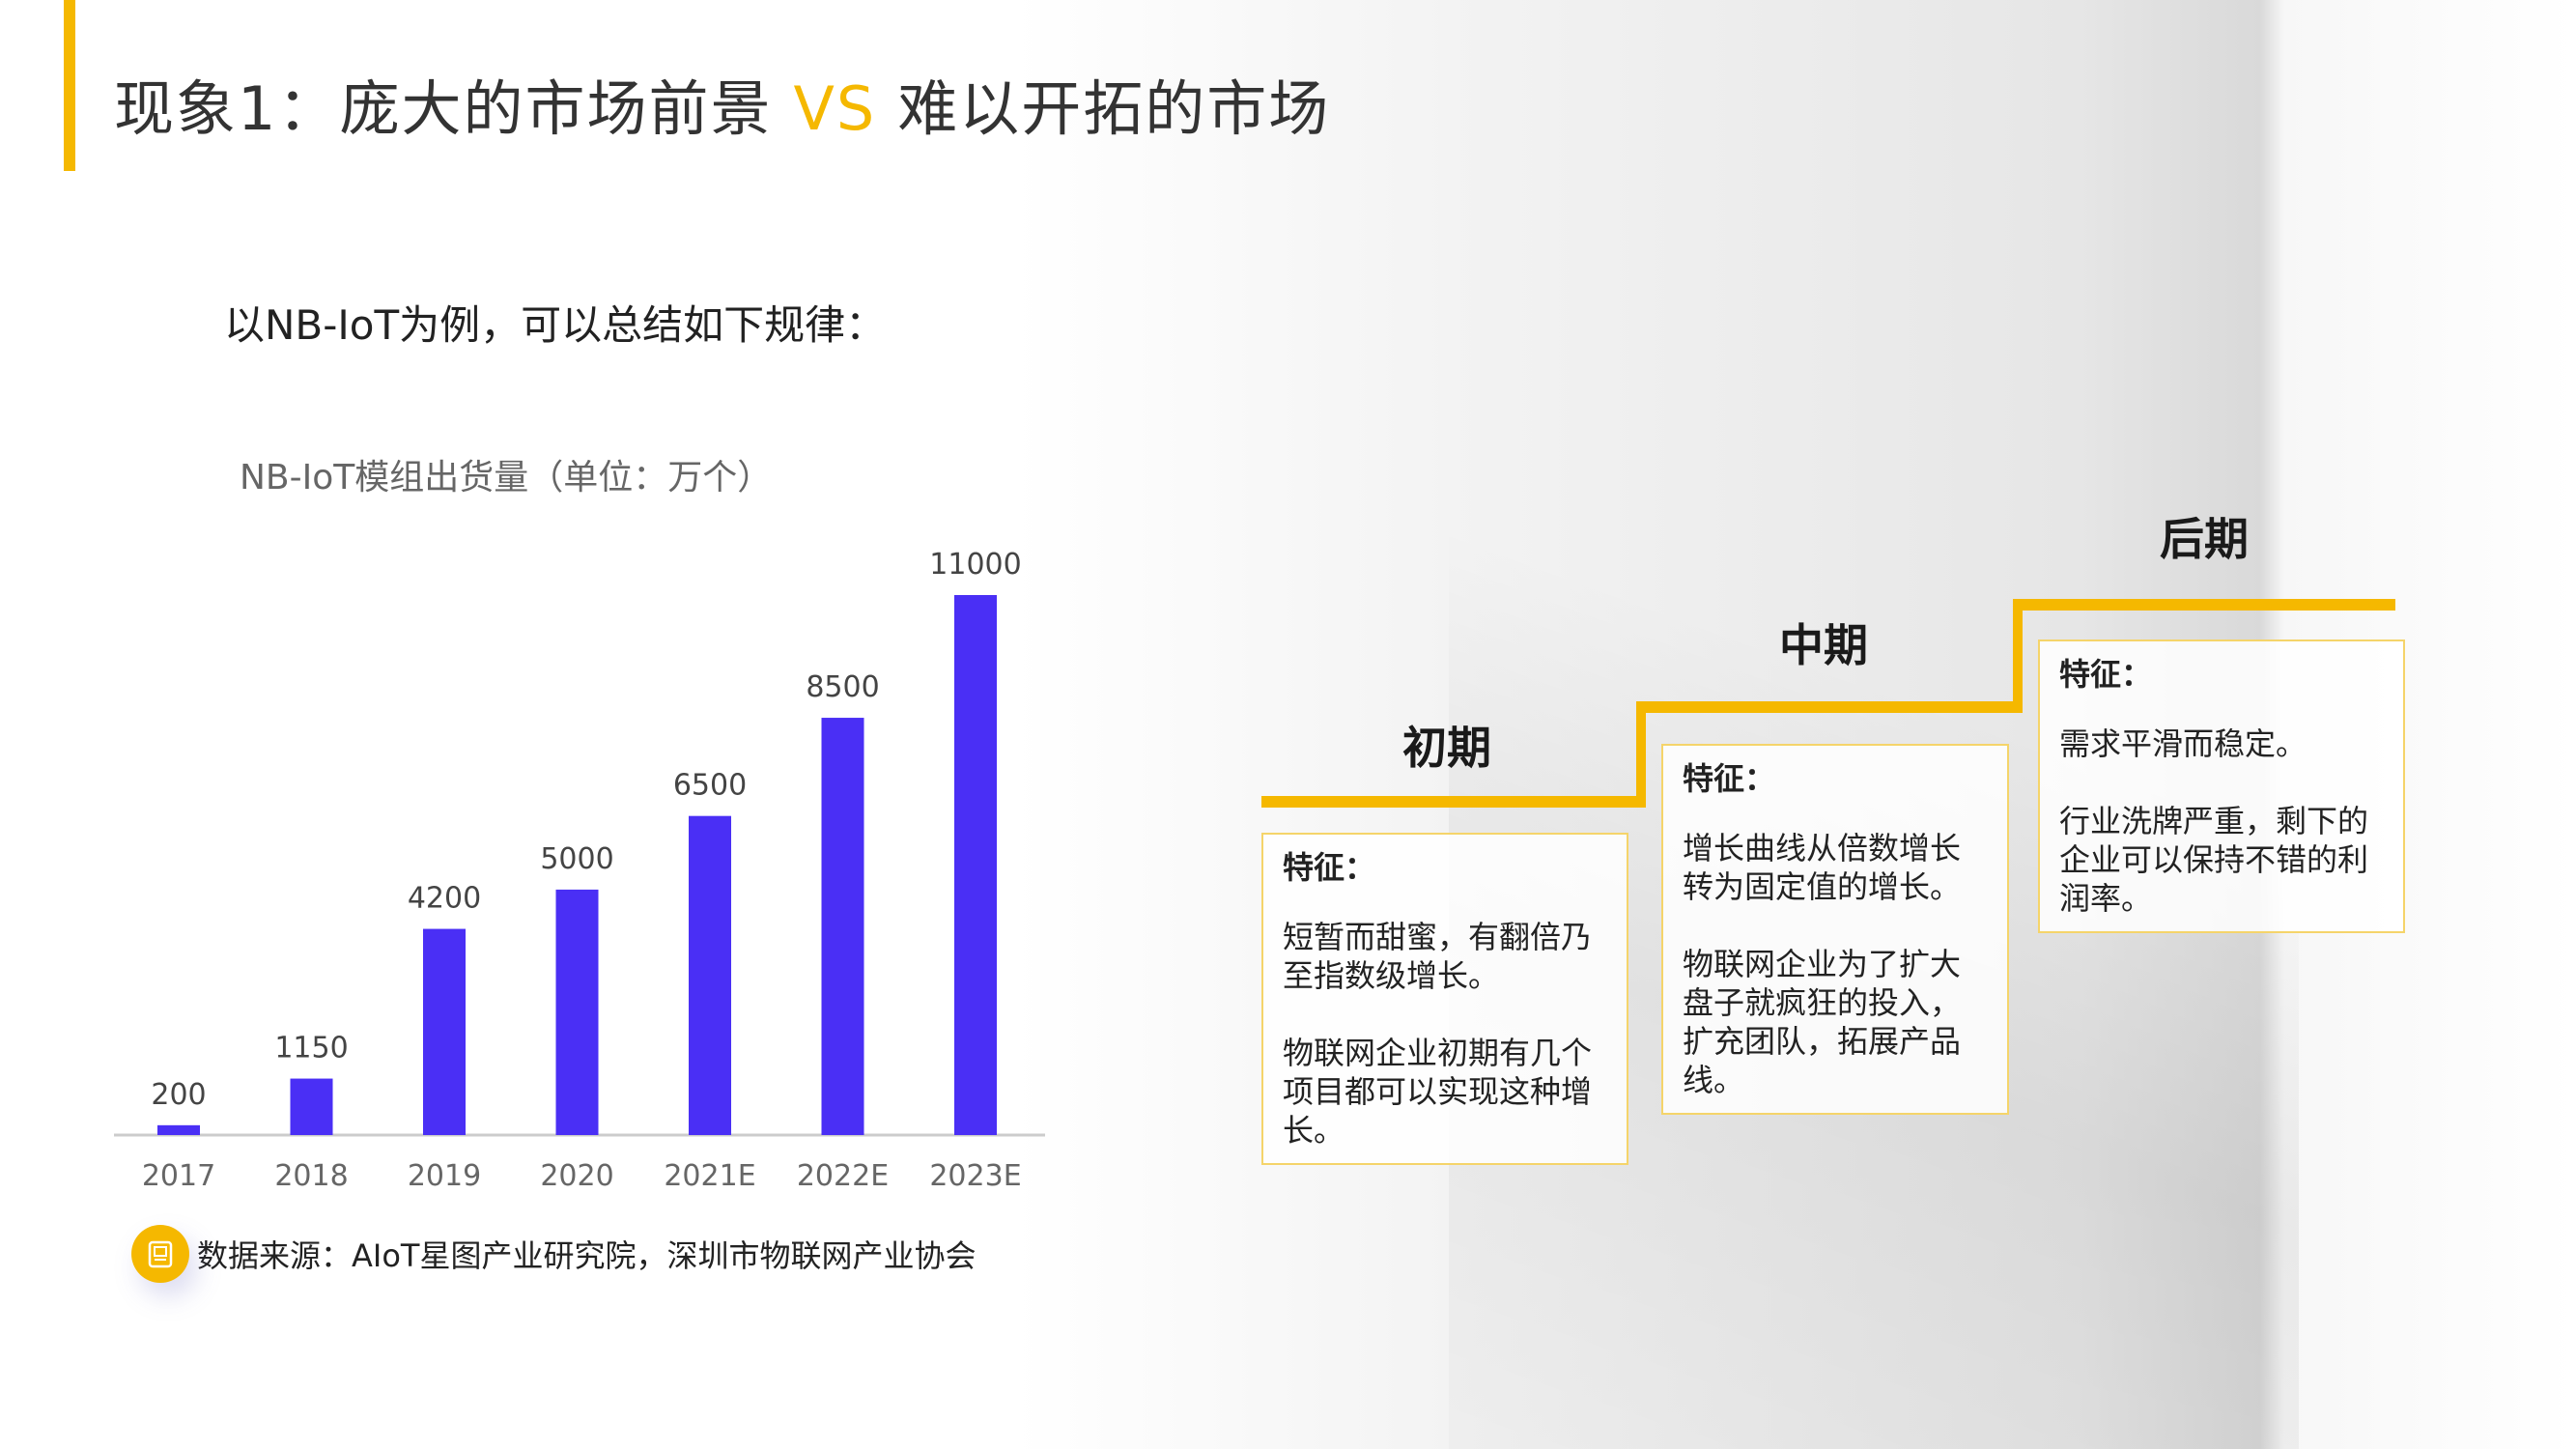 The width and height of the screenshot is (2576, 1449). Describe the element at coordinates (178, 1129) in the screenshot. I see `bar-2017` at that location.